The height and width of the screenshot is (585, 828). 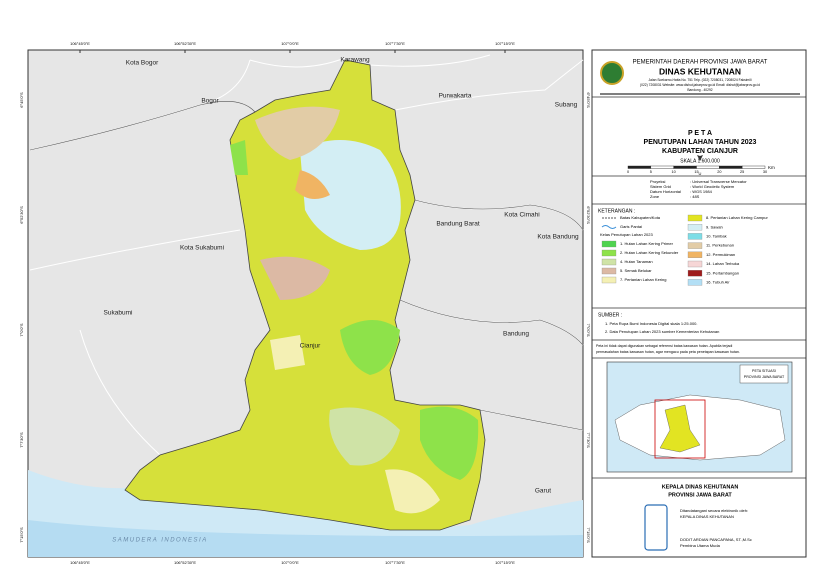 What do you see at coordinates (455, 96) in the screenshot?
I see `place-label: Purwakarta` at bounding box center [455, 96].